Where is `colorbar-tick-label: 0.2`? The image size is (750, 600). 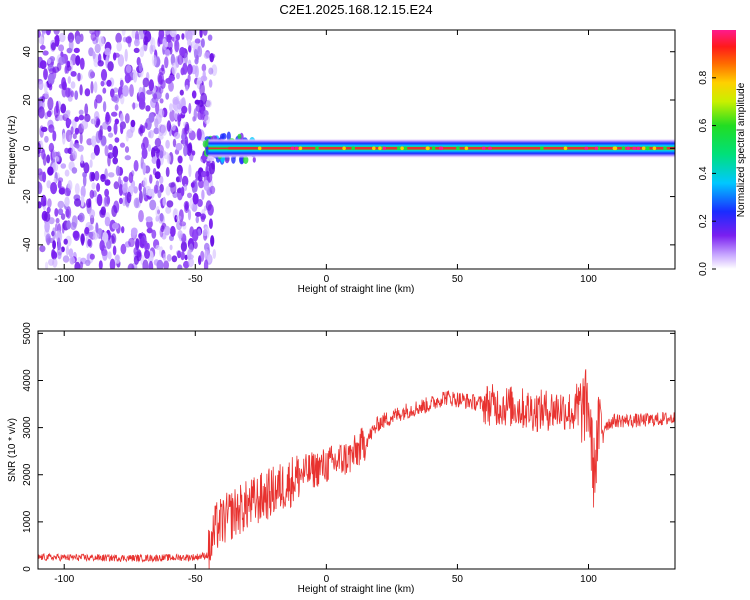 colorbar-tick-label: 0.2 is located at coordinates (703, 221).